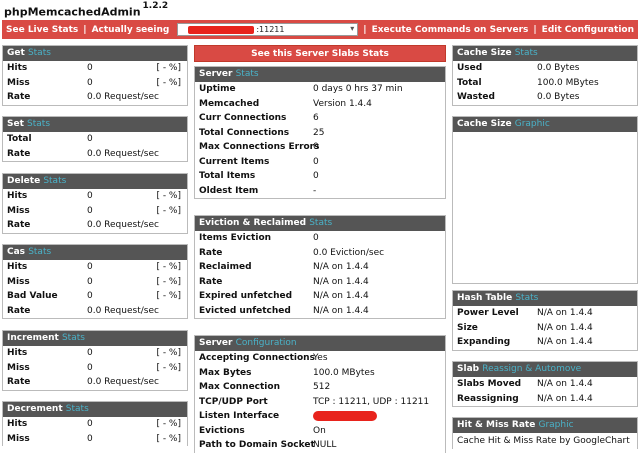 The width and height of the screenshot is (640, 456). What do you see at coordinates (221, 30) in the screenshot?
I see `redacted-host` at bounding box center [221, 30].